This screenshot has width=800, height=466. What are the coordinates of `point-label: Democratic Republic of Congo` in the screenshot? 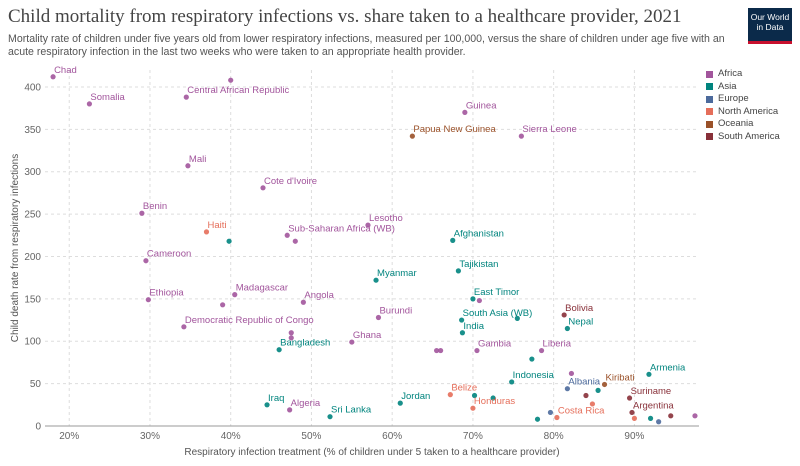 It's located at (249, 320).